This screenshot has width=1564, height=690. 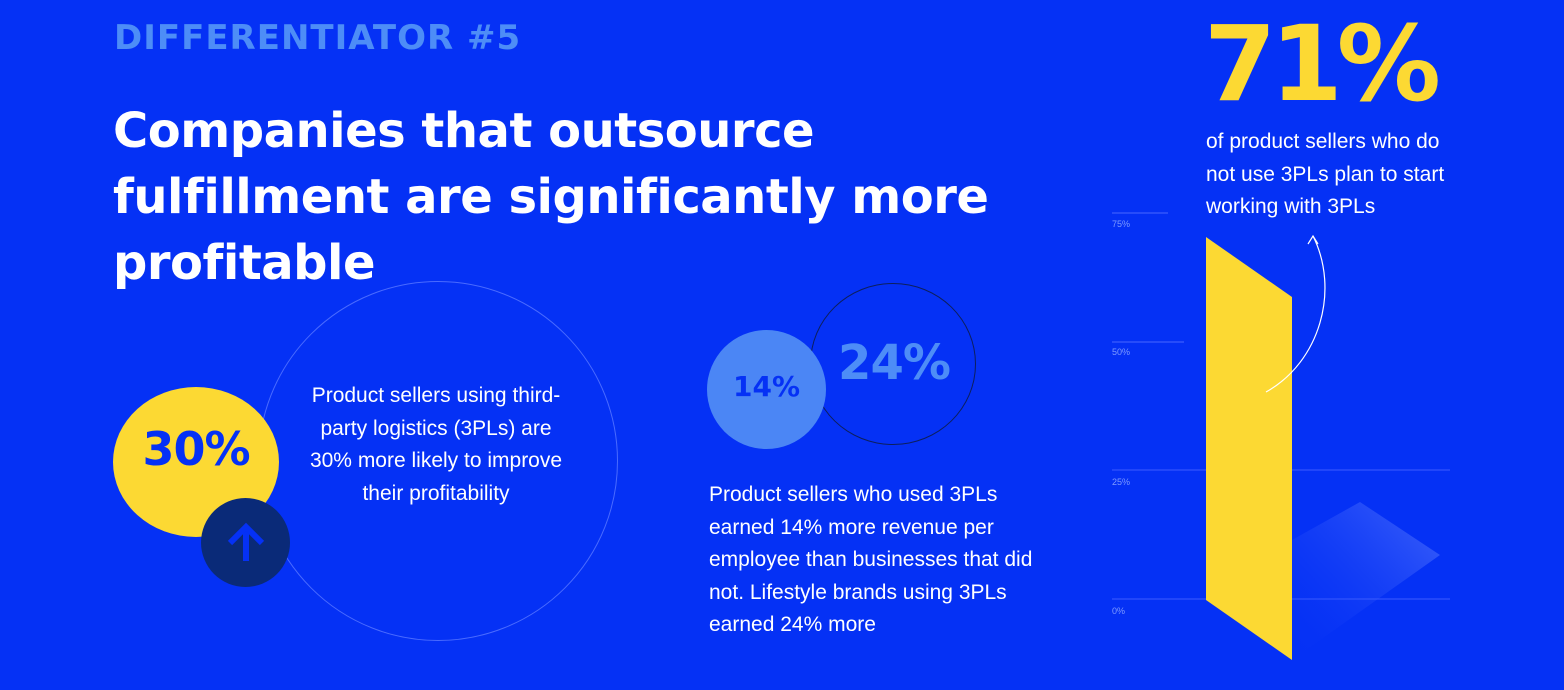 I want to click on bar-shadow, so click(x=1366, y=581).